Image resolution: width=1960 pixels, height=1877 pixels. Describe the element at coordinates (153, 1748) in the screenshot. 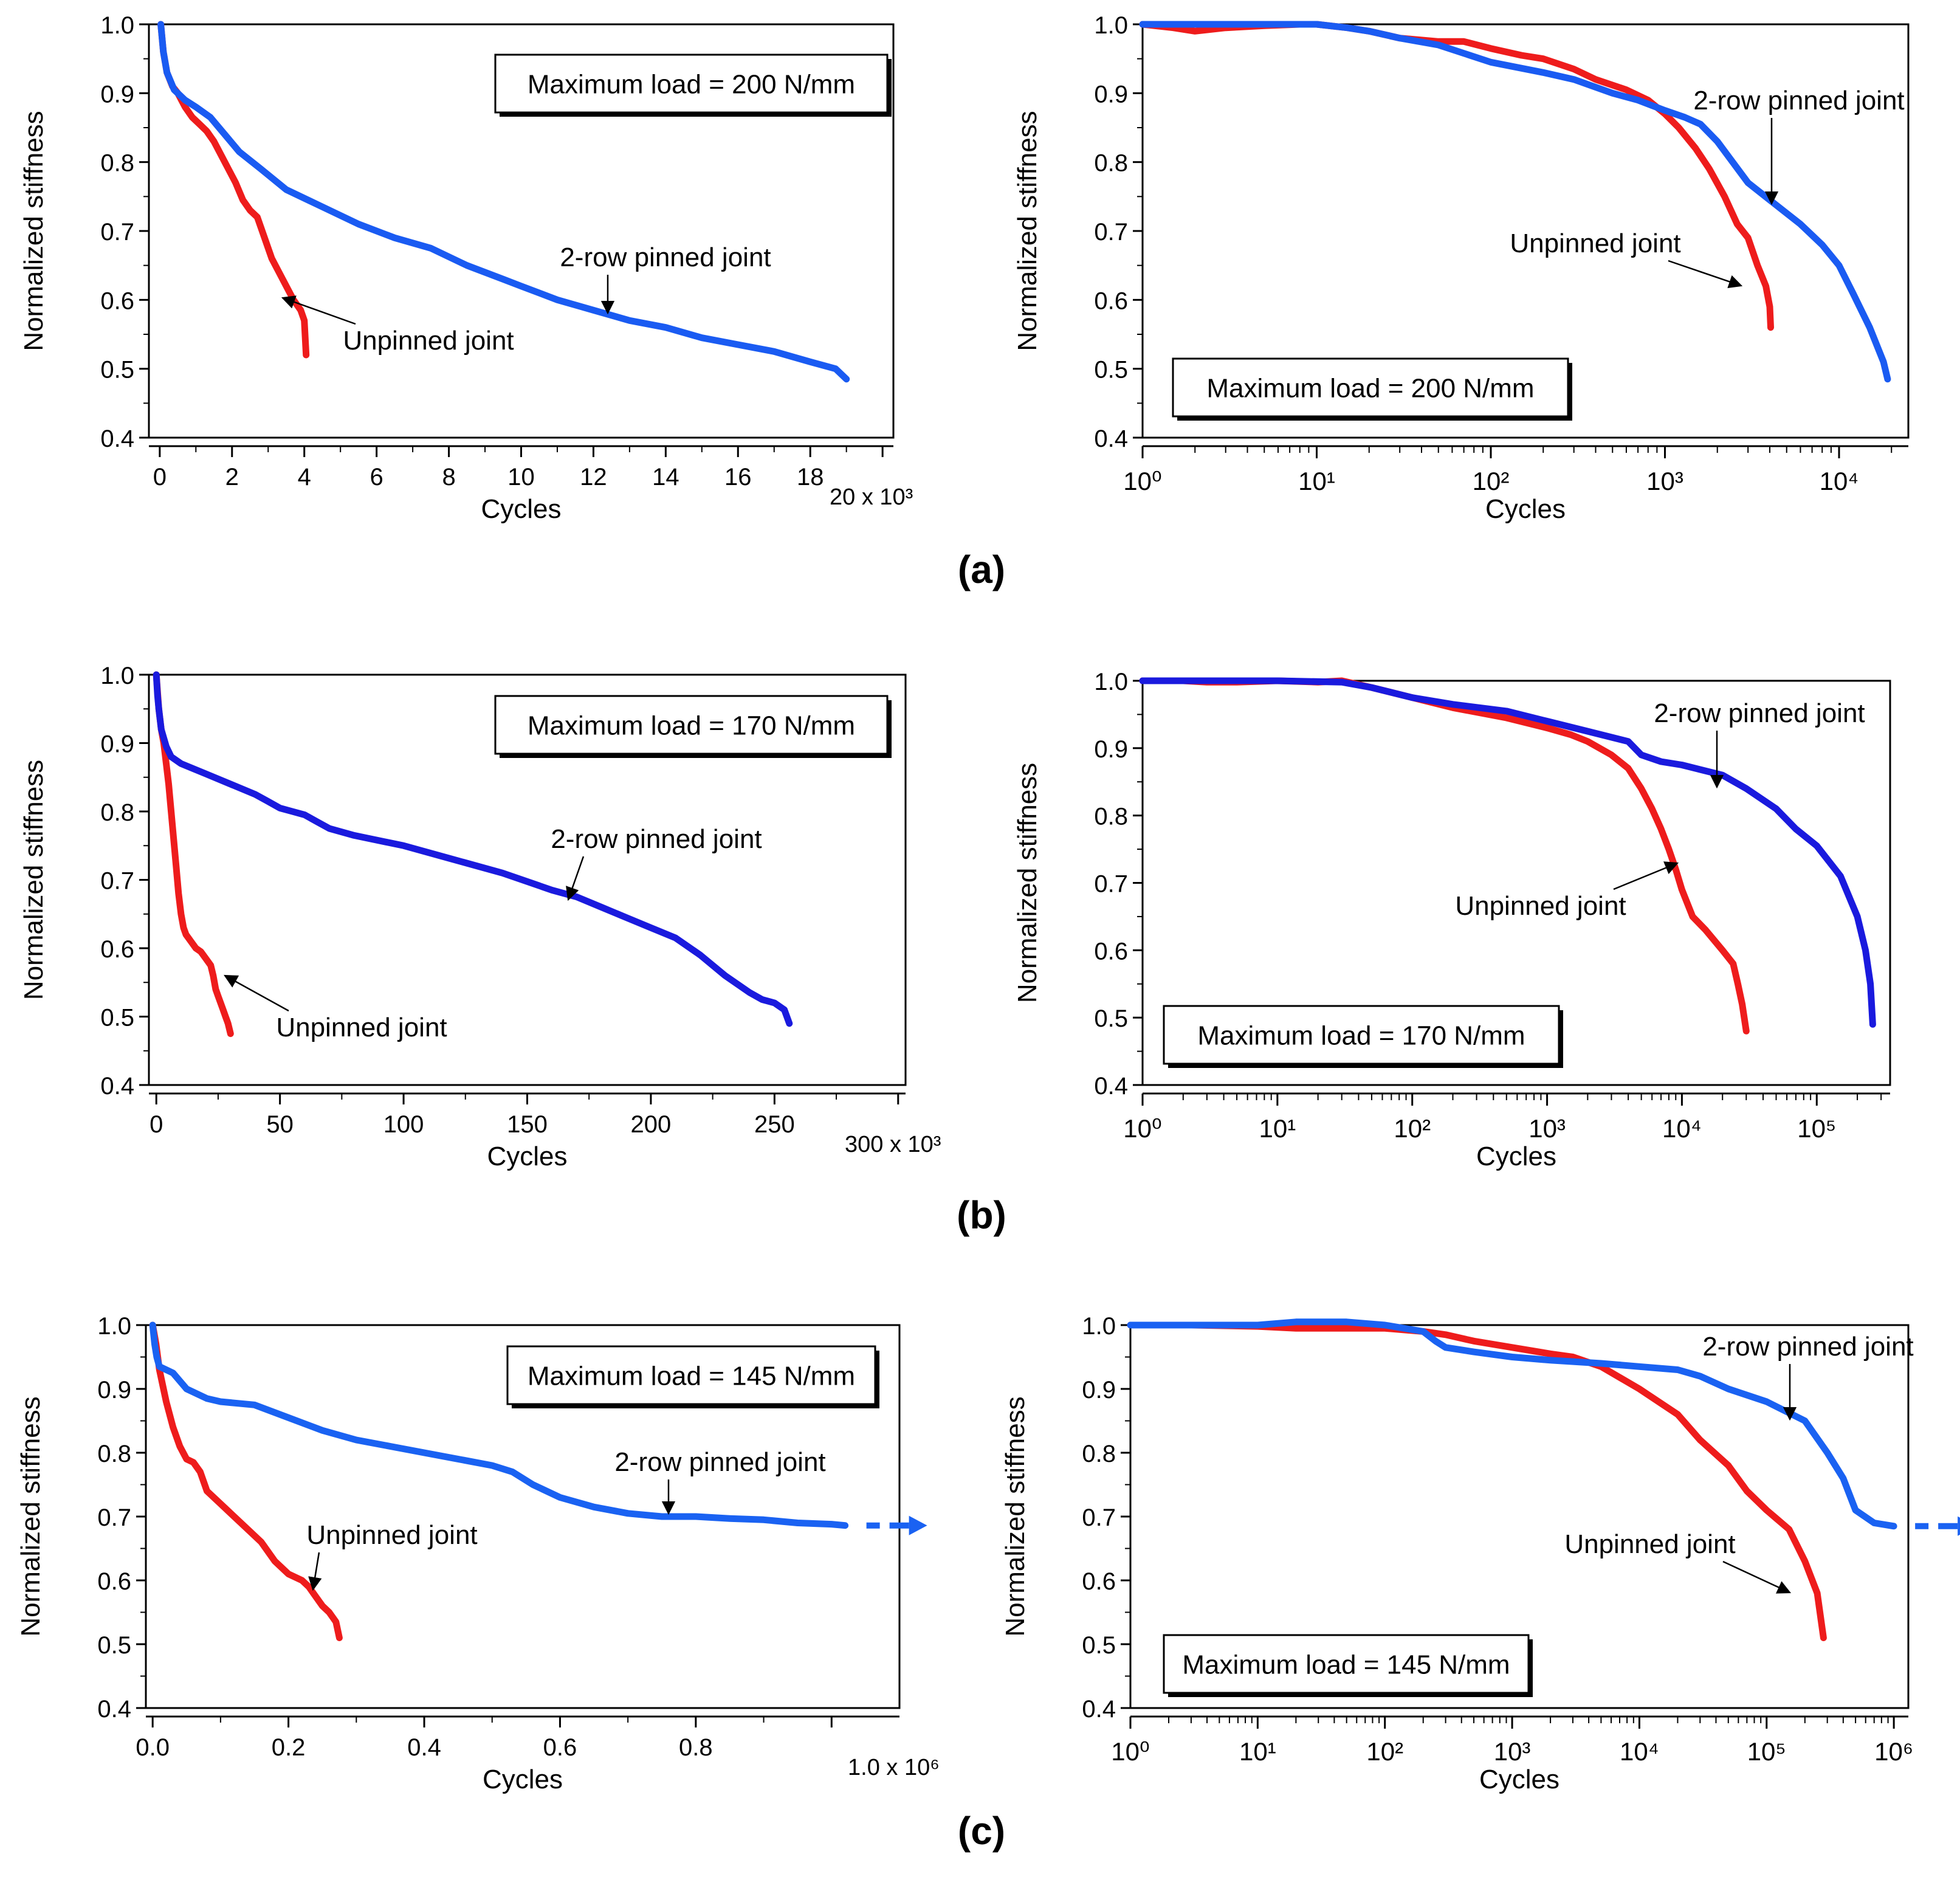

I see `x-tick-label: 0.0` at that location.